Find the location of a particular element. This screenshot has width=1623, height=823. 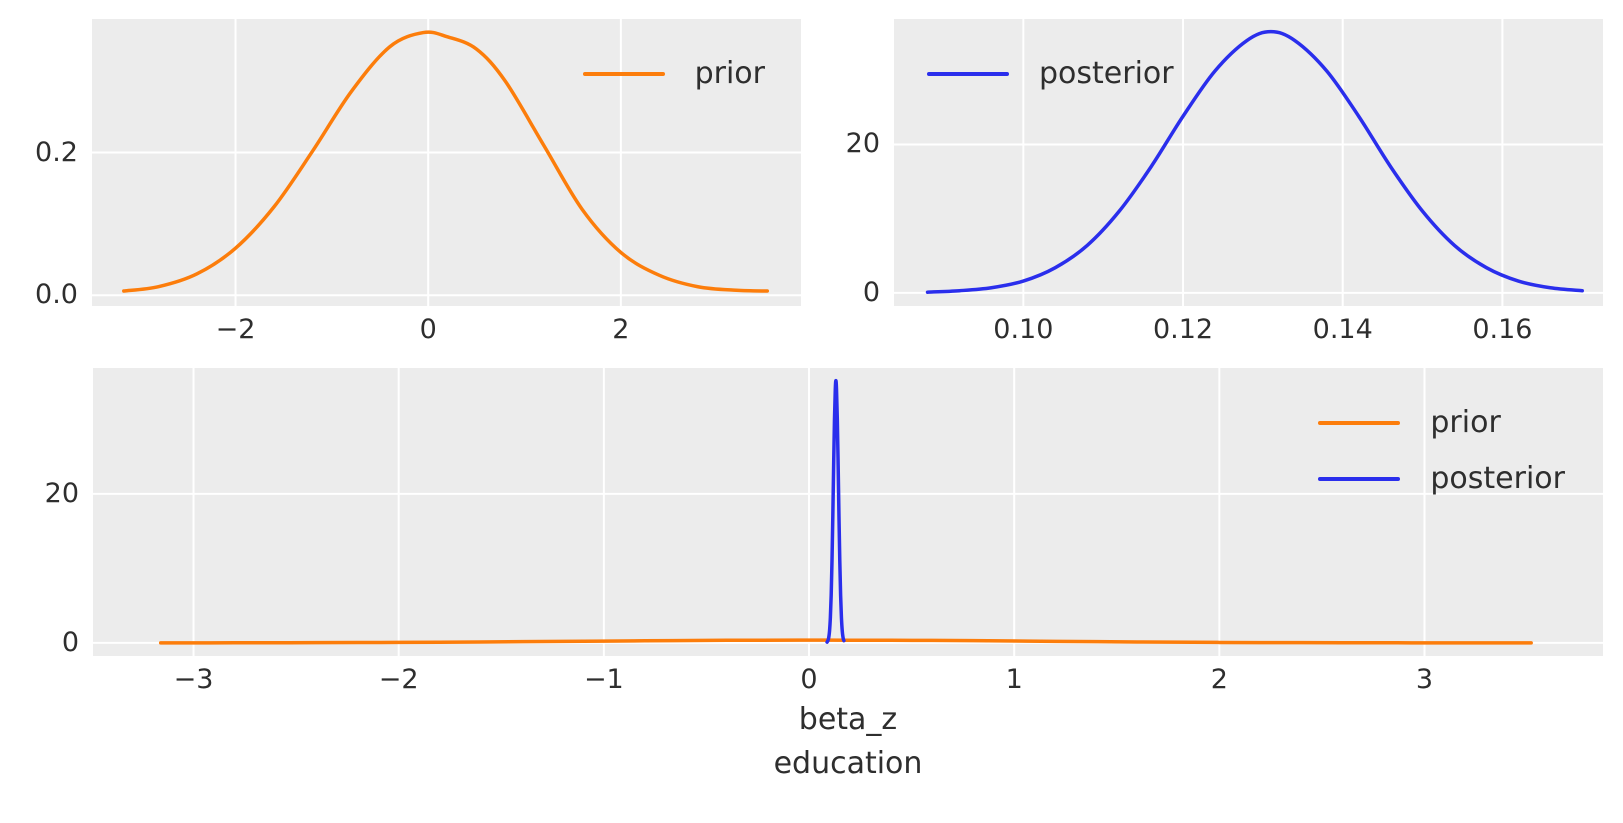

legend: prior is located at coordinates (673, 74).